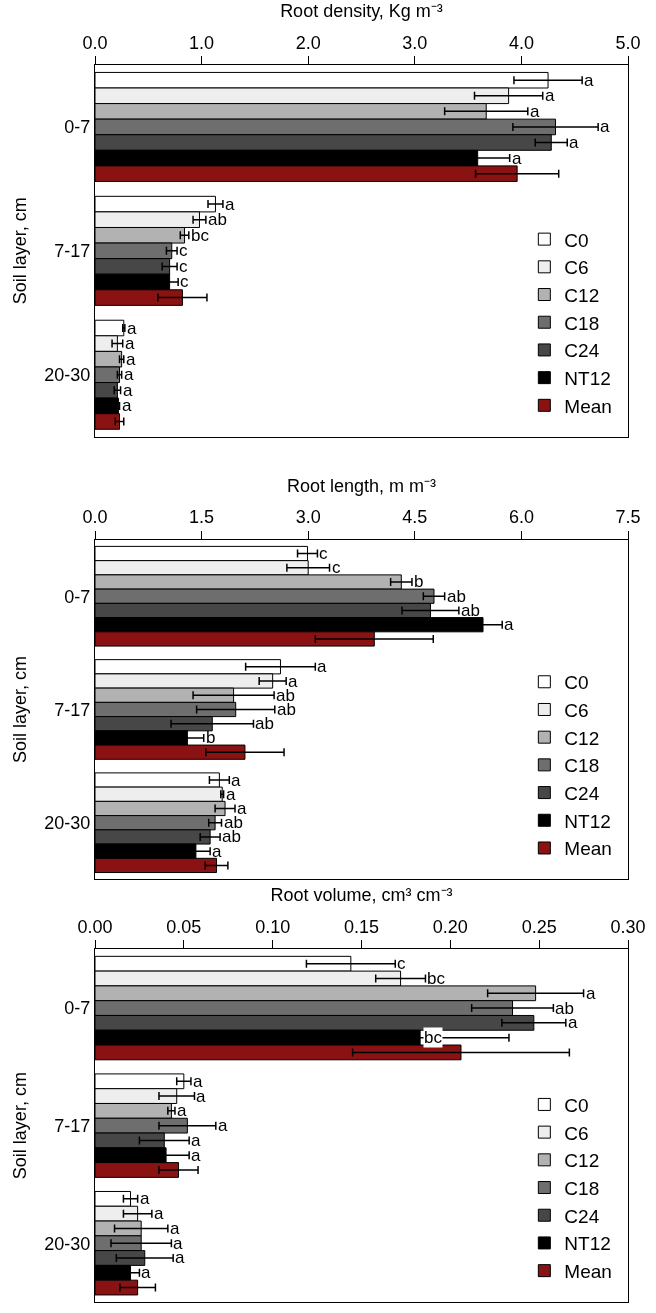 The height and width of the screenshot is (1313, 656). Describe the element at coordinates (628, 926) in the screenshot. I see `x-tick-label: 0.30` at that location.